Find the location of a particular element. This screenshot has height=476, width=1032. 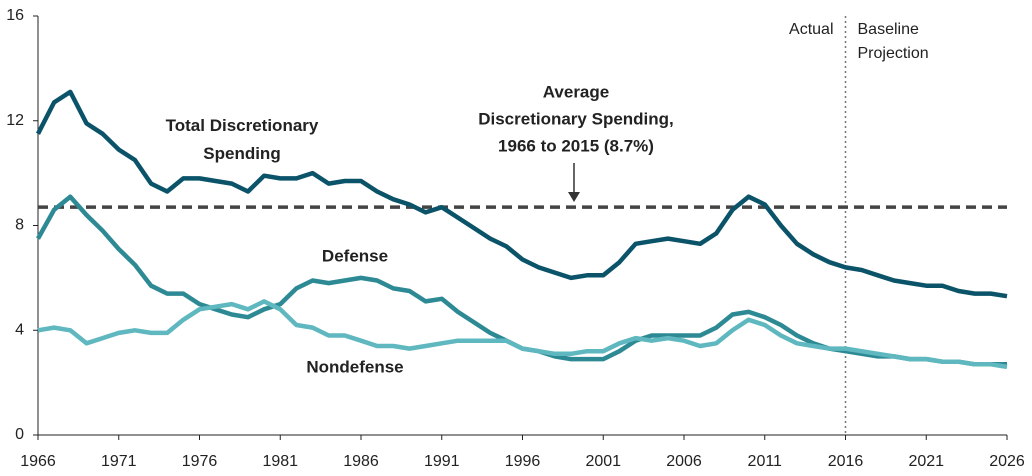

x-tick-label: 2001 is located at coordinates (603, 461).